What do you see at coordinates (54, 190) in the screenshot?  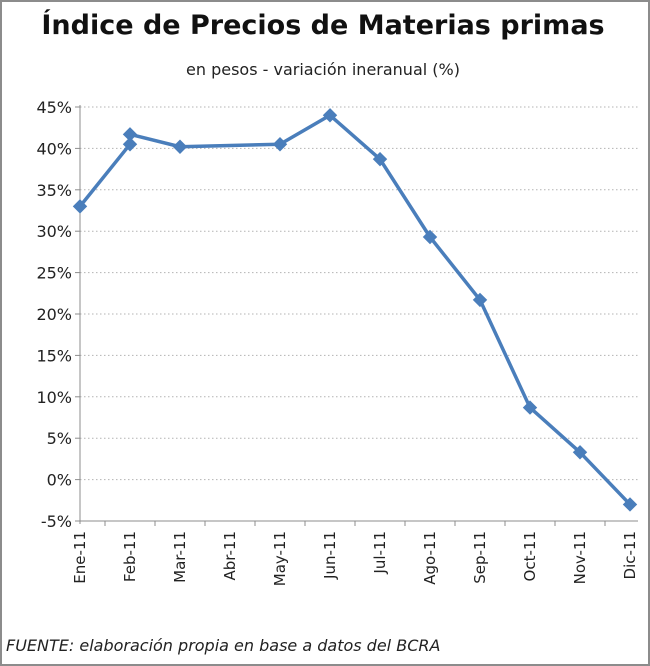 I see `y-tick-label: 35%` at bounding box center [54, 190].